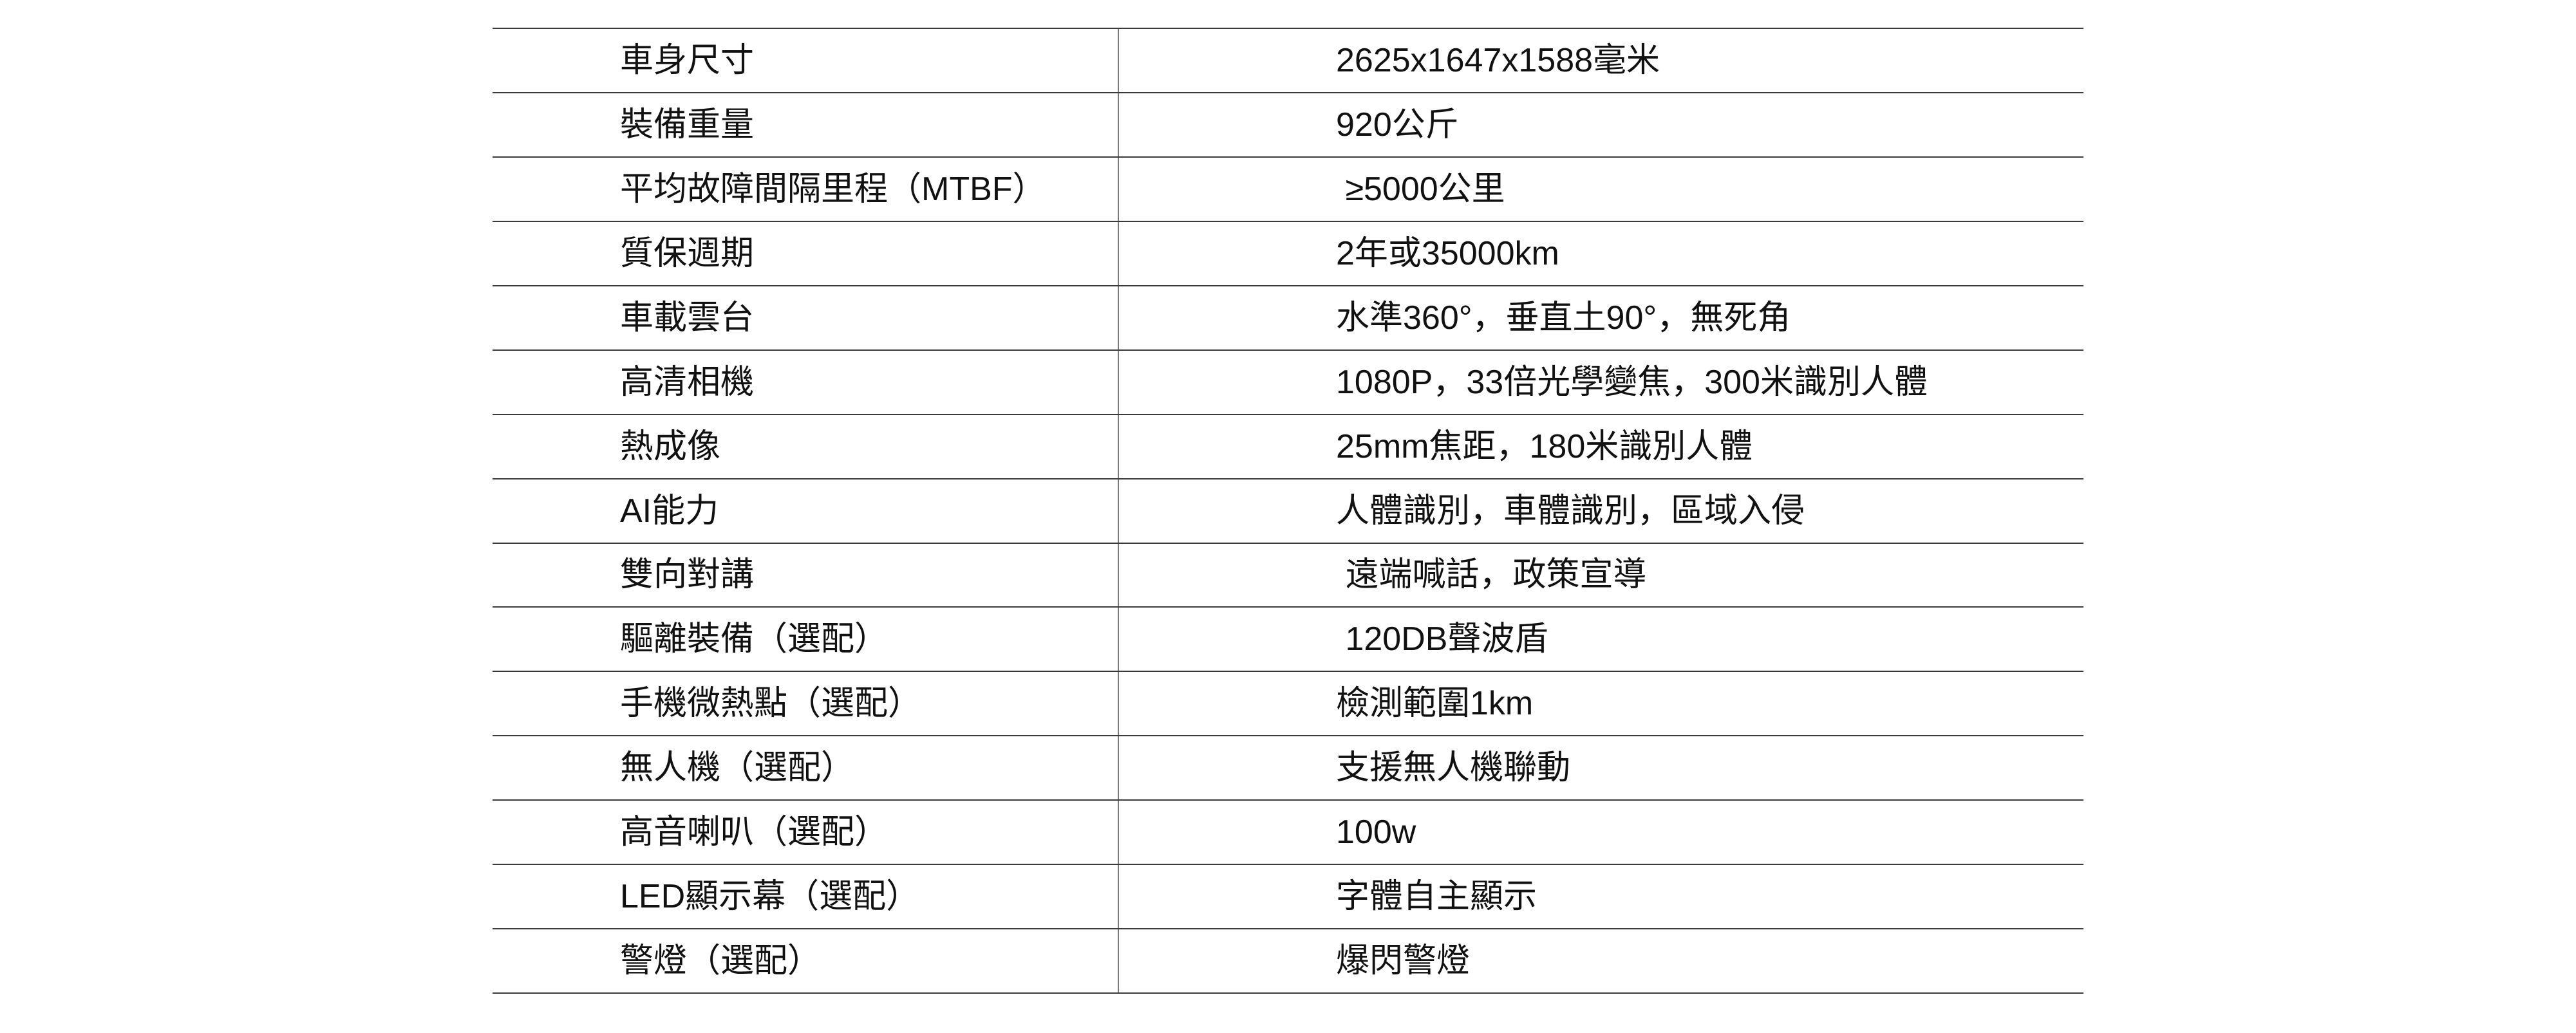 The height and width of the screenshot is (1033, 2576). I want to click on table-row: 高音喇叭（選配） 100w, so click(1288, 831).